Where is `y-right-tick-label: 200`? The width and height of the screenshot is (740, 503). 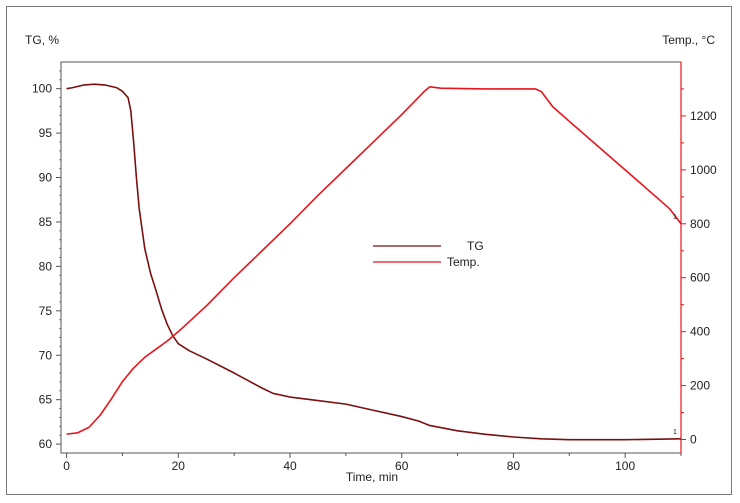
y-right-tick-label: 200 is located at coordinates (700, 386).